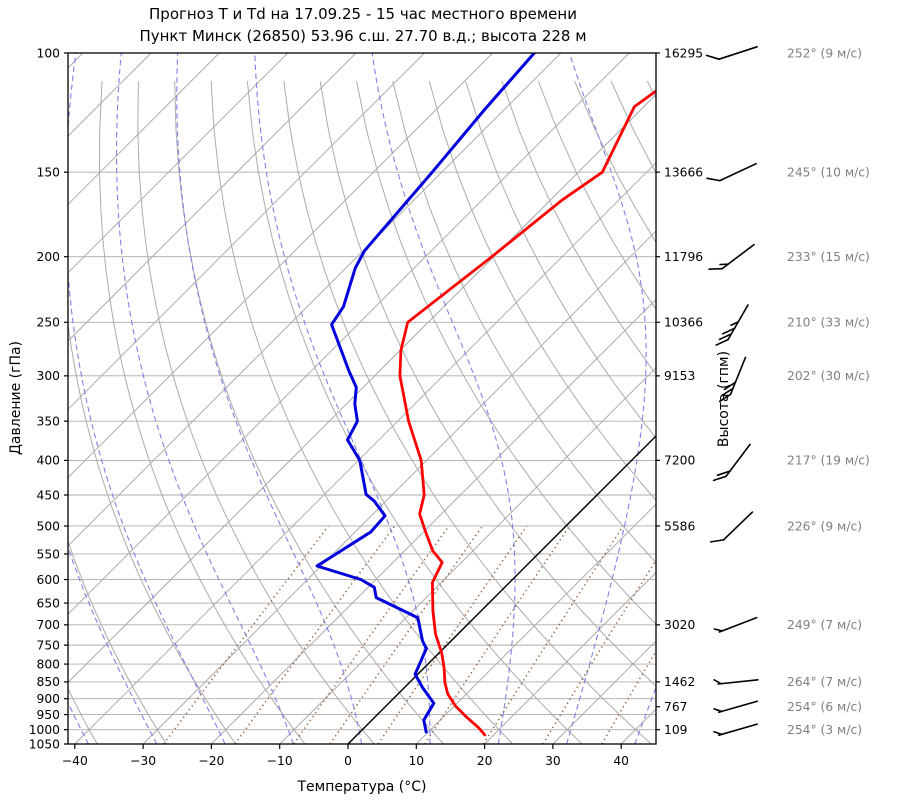 The height and width of the screenshot is (806, 900). Describe the element at coordinates (679, 461) in the screenshot. I see `height-label: 7200` at that location.